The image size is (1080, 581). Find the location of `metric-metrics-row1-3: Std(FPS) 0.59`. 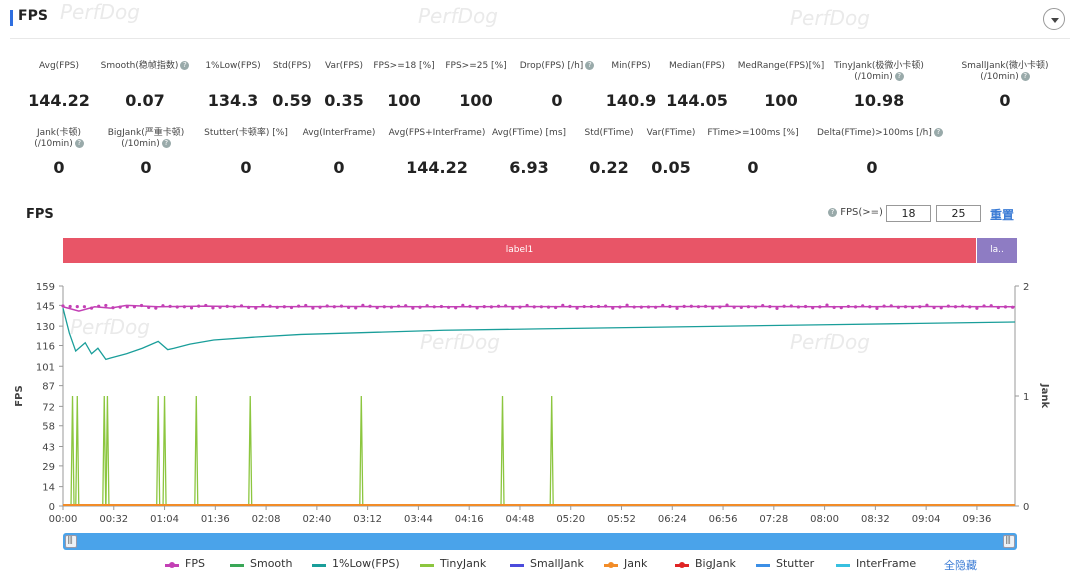

metric-metrics-row1-3: Std(FPS) 0.59 is located at coordinates (292, 85).